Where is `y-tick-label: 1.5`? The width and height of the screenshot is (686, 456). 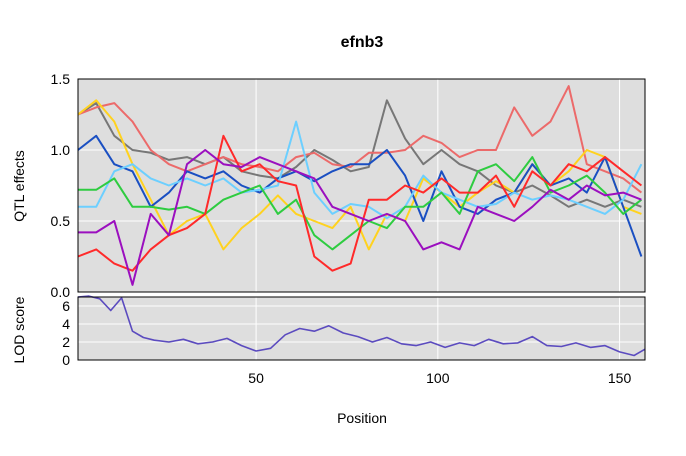
y-tick-label: 1.5 is located at coordinates (61, 79).